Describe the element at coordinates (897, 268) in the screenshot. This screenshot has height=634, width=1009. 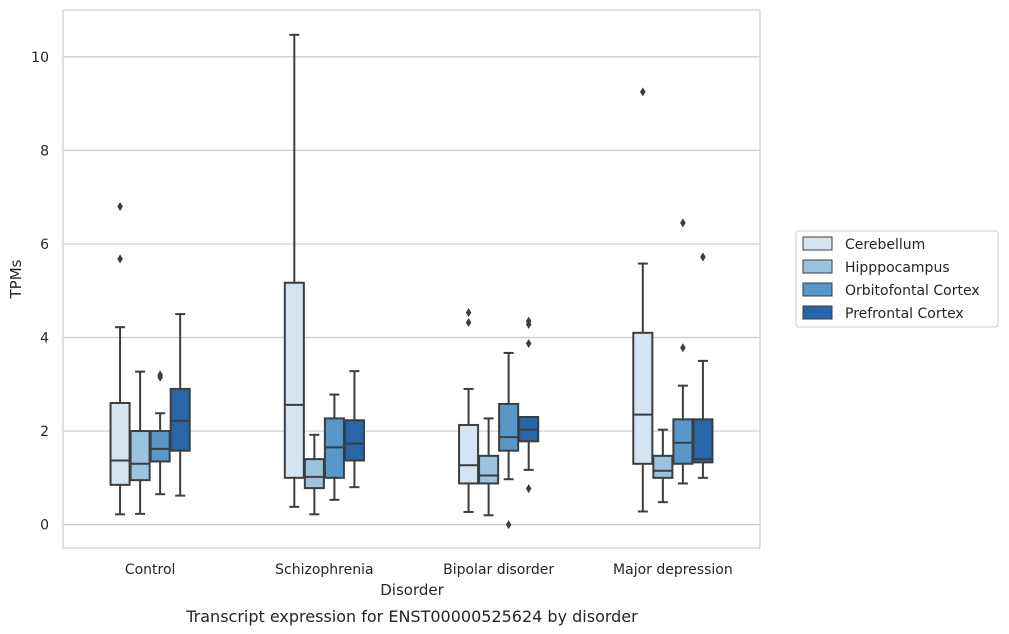
I see `legend-entry: Hipppocampus` at that location.